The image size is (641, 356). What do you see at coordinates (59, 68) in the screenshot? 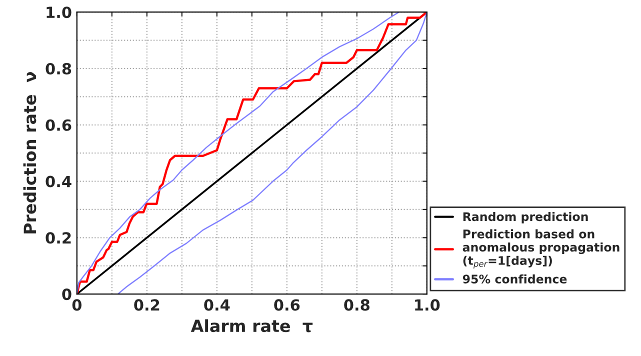
I see `y-tick-label: 0.8` at bounding box center [59, 68].